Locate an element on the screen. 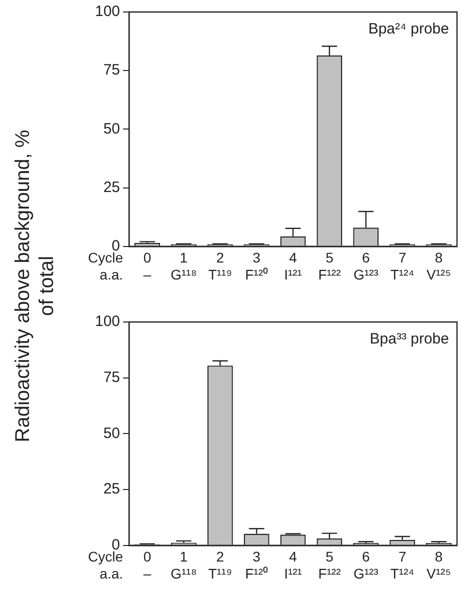  y-axis-title: Radioactivity above background, % of total is located at coordinates (35, 286).